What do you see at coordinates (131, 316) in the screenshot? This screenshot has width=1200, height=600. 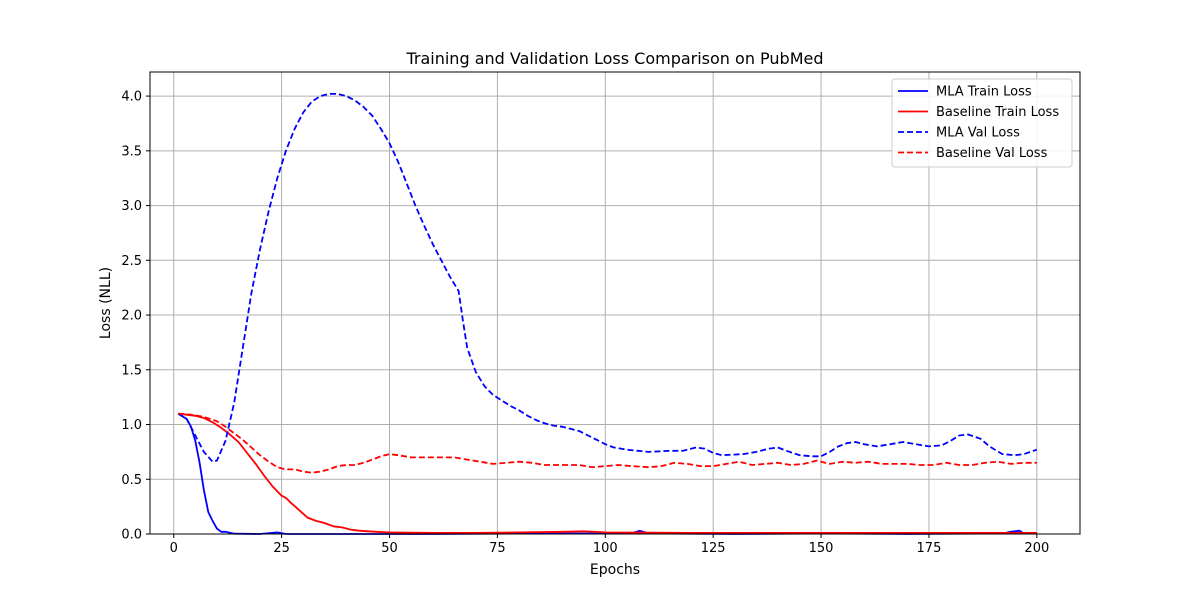 I see `y-tick-label: 2.0` at bounding box center [131, 316].